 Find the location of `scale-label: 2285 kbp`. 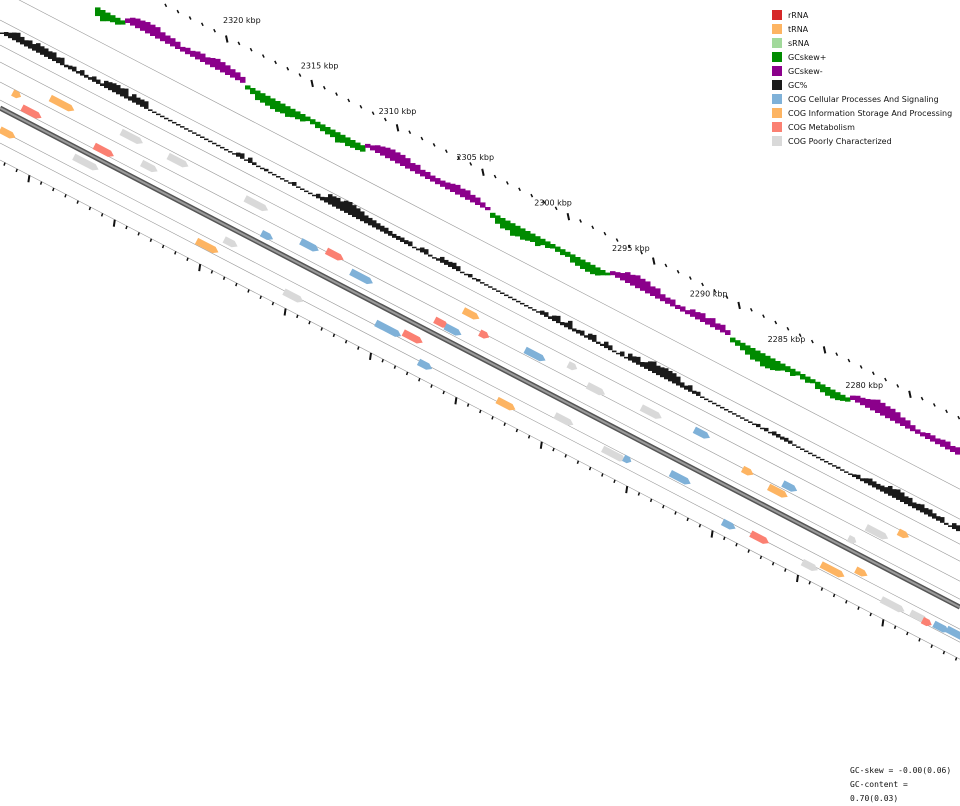

scale-label: 2285 kbp is located at coordinates (787, 339).